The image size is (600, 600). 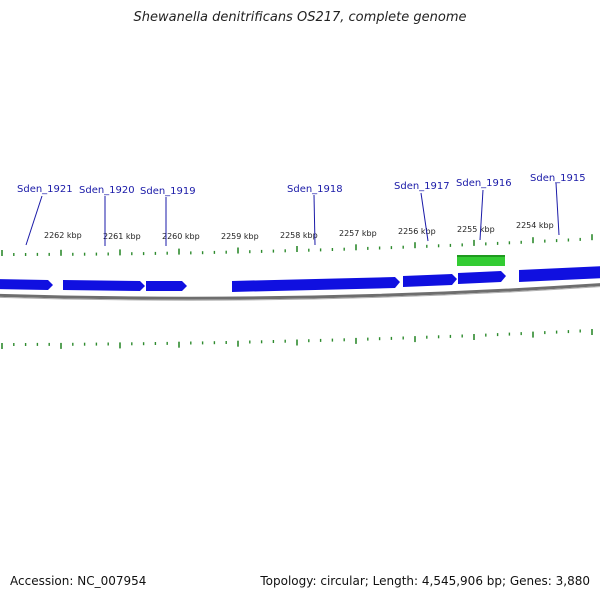 What do you see at coordinates (476, 229) in the screenshot?
I see `scale-label: 2255 kbp` at bounding box center [476, 229].